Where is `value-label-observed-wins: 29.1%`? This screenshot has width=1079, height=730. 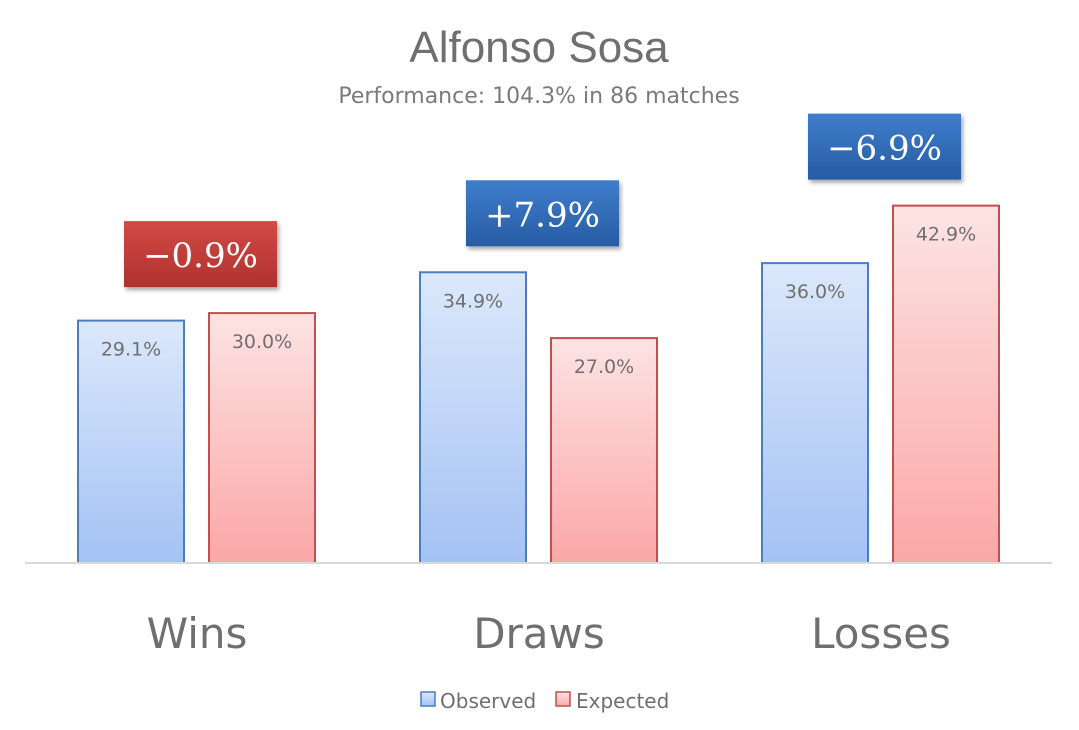
value-label-observed-wins: 29.1% is located at coordinates (131, 350).